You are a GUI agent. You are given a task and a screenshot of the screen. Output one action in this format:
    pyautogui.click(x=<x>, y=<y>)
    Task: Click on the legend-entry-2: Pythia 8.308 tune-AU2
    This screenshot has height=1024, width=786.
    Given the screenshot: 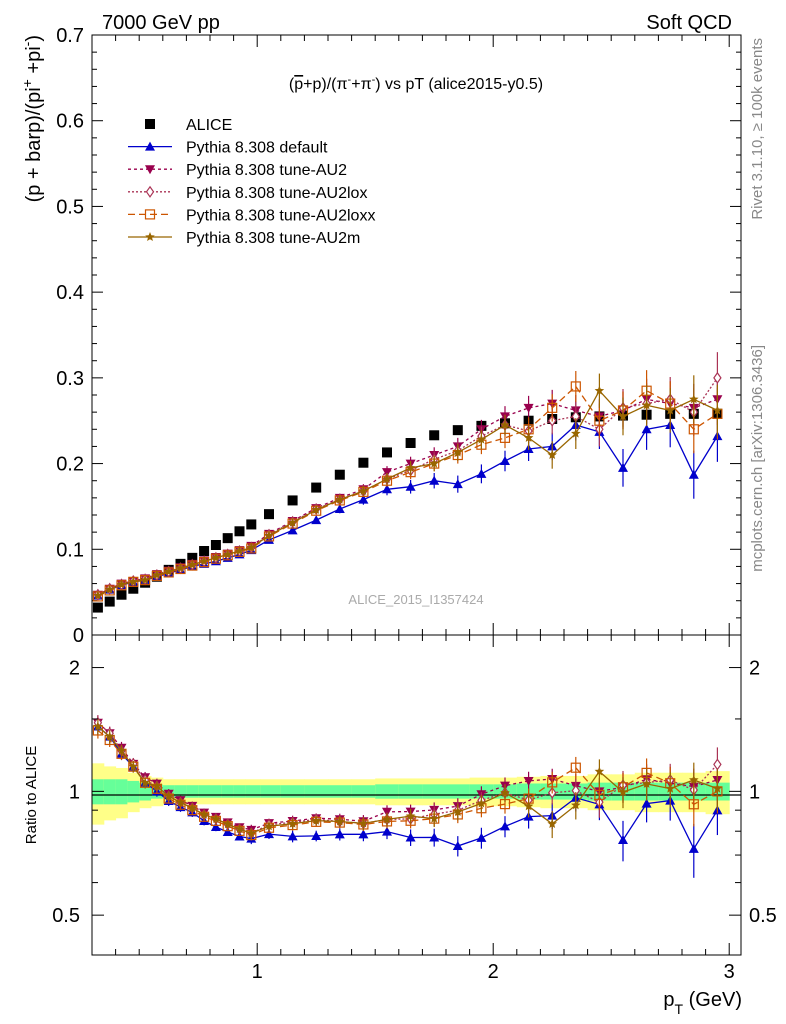 What is the action you would take?
    pyautogui.click(x=266, y=170)
    